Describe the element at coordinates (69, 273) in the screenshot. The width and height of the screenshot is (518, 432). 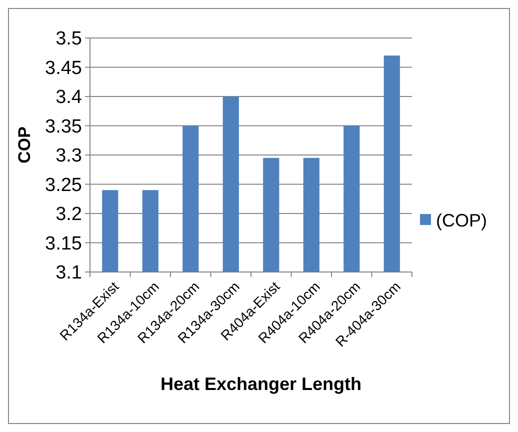
I see `y-tick-label: 3.1` at that location.